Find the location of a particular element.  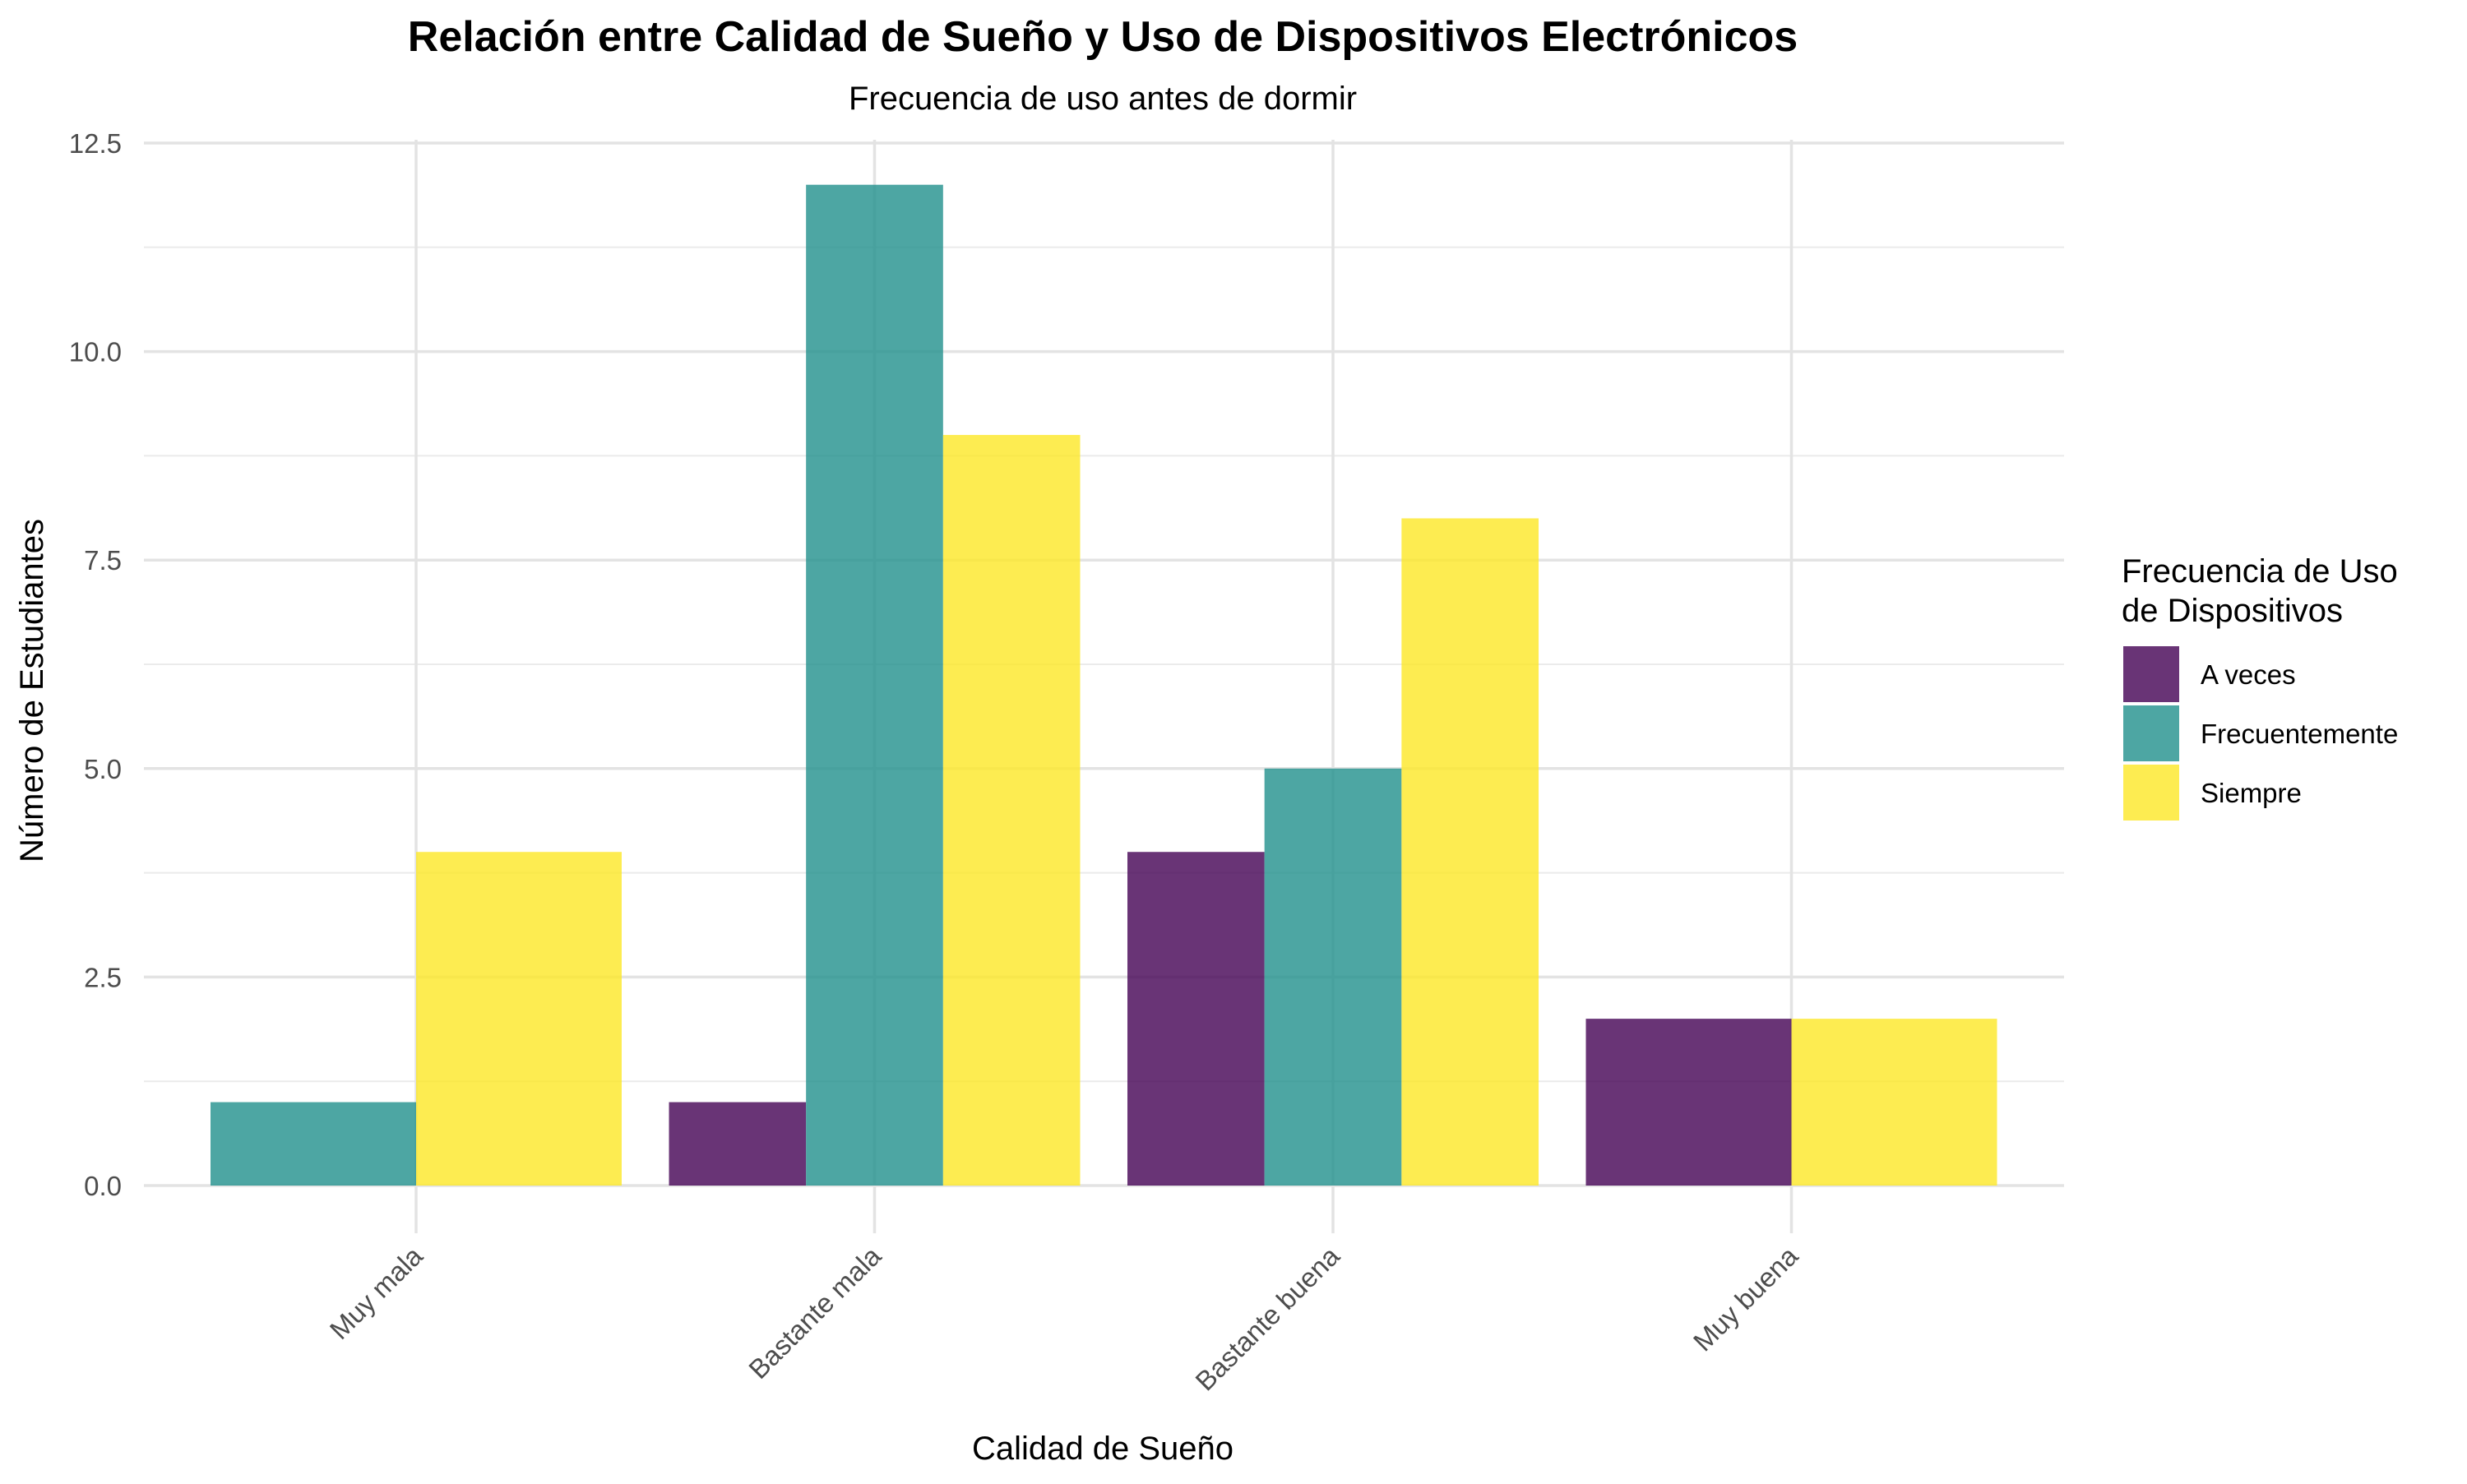

x-tick-label: Bastante mala is located at coordinates (815, 1312).